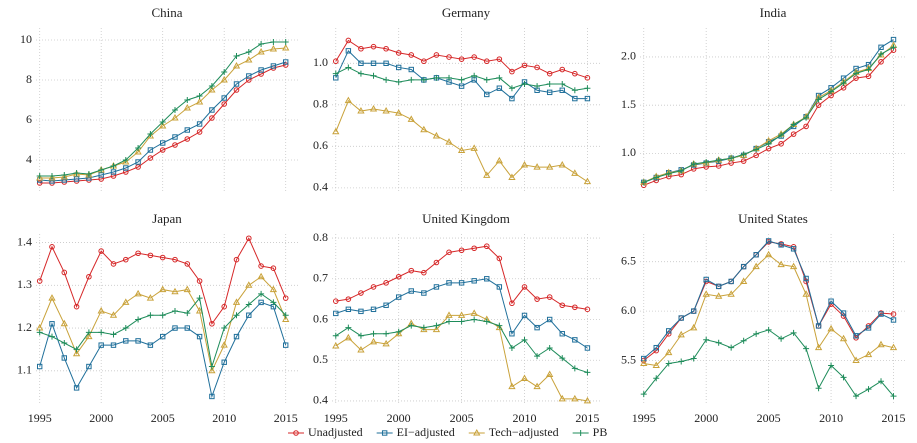 The image size is (917, 443). Describe the element at coordinates (24, 327) in the screenshot. I see `y-tick-label: 1.2` at that location.